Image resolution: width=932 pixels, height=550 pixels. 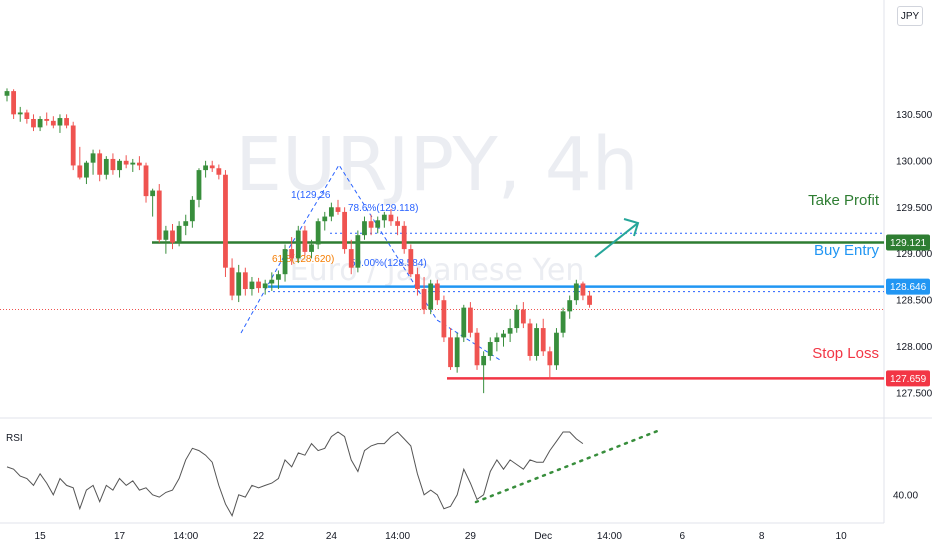 I want to click on price-tag-text: 129.121, so click(x=908, y=243).